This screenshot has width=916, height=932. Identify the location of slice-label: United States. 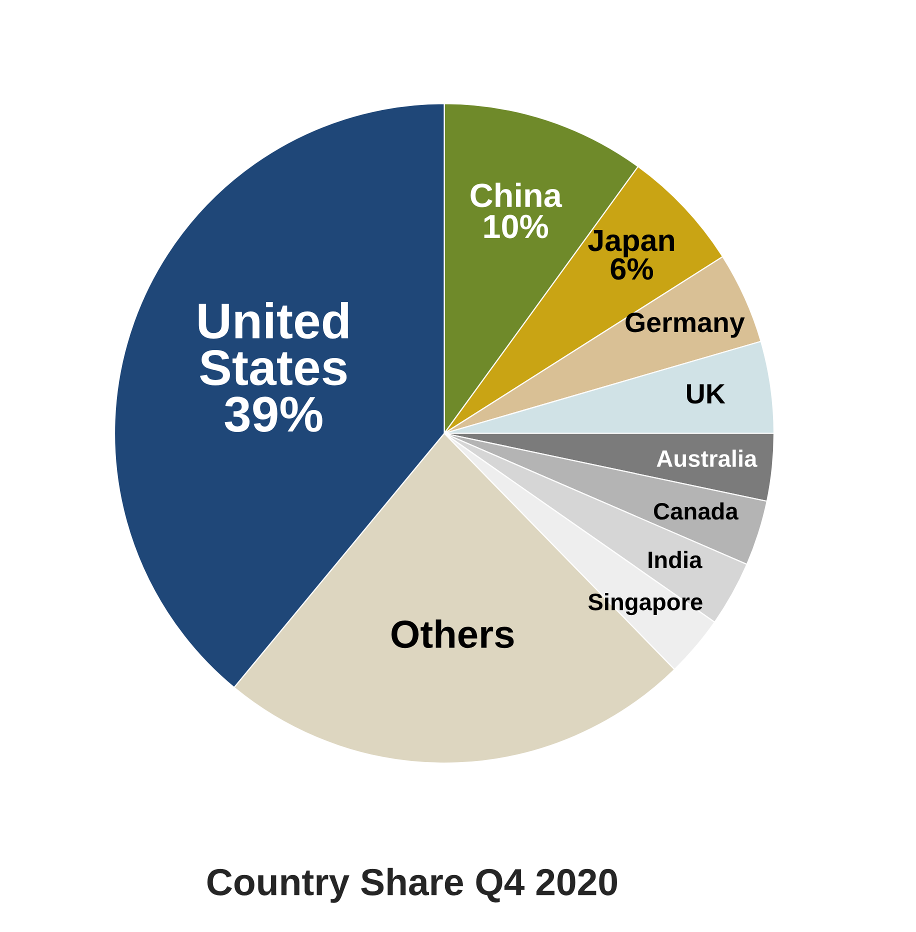
(273, 344).